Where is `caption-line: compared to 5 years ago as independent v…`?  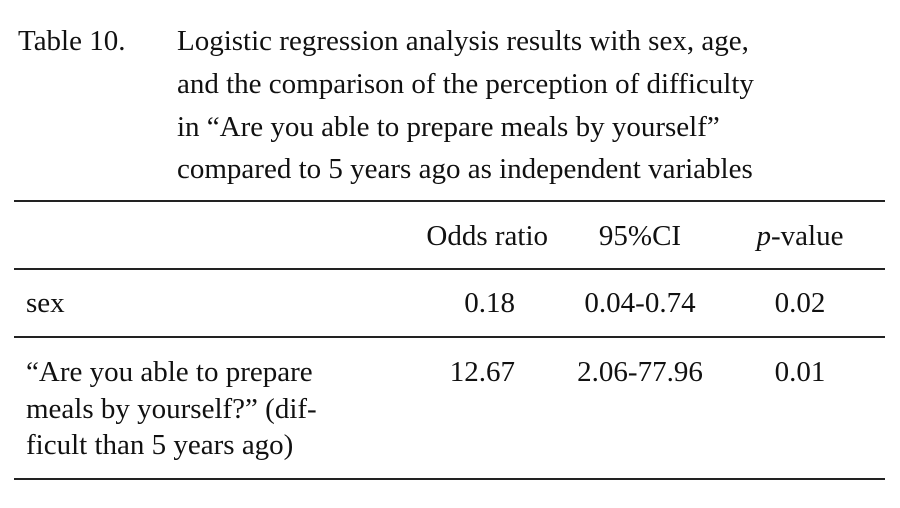
caption-line: compared to 5 years ago as independent v… is located at coordinates (465, 169).